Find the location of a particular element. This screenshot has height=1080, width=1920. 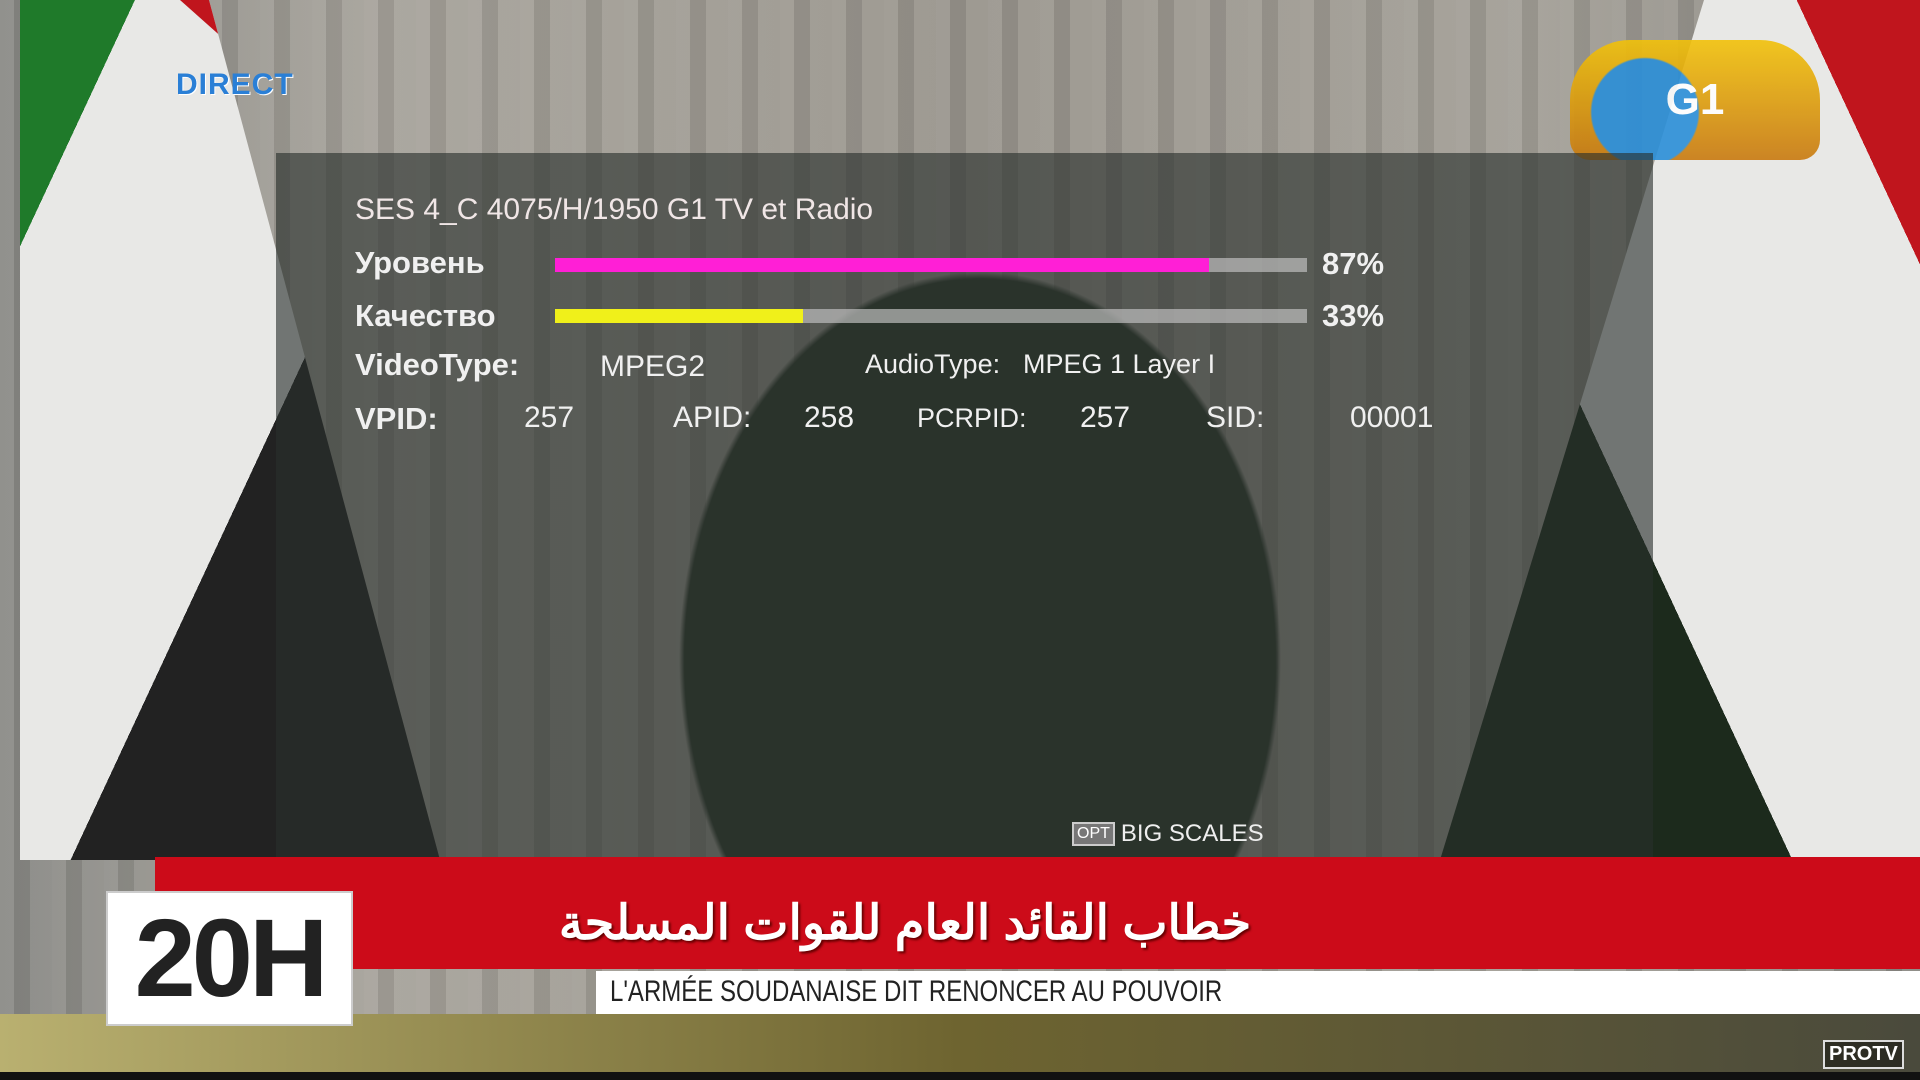

video-type-value: MPEG2 is located at coordinates (653, 366).